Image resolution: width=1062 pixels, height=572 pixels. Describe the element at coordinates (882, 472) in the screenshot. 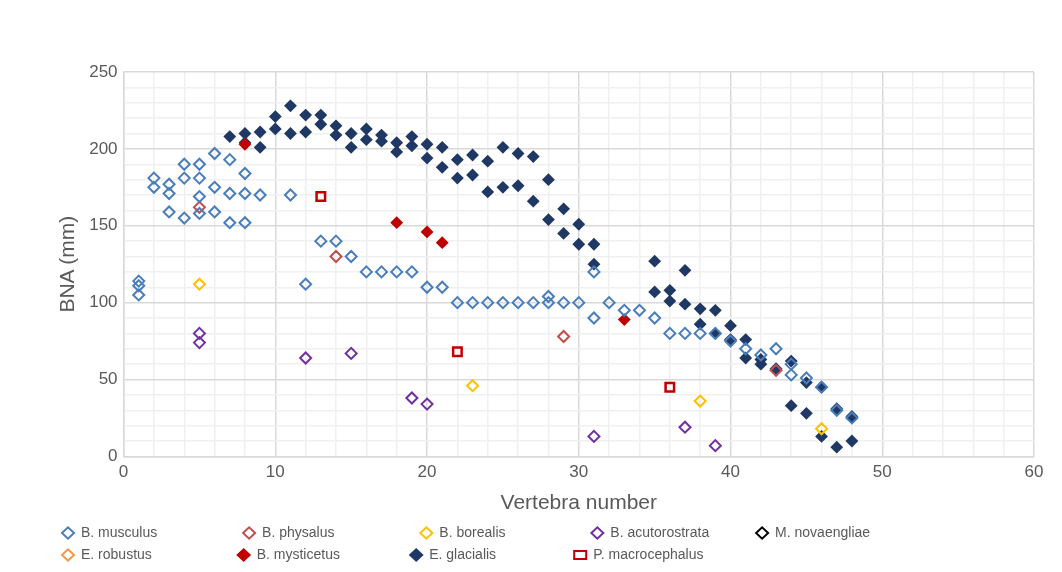

I see `x-tick-label: 50` at that location.